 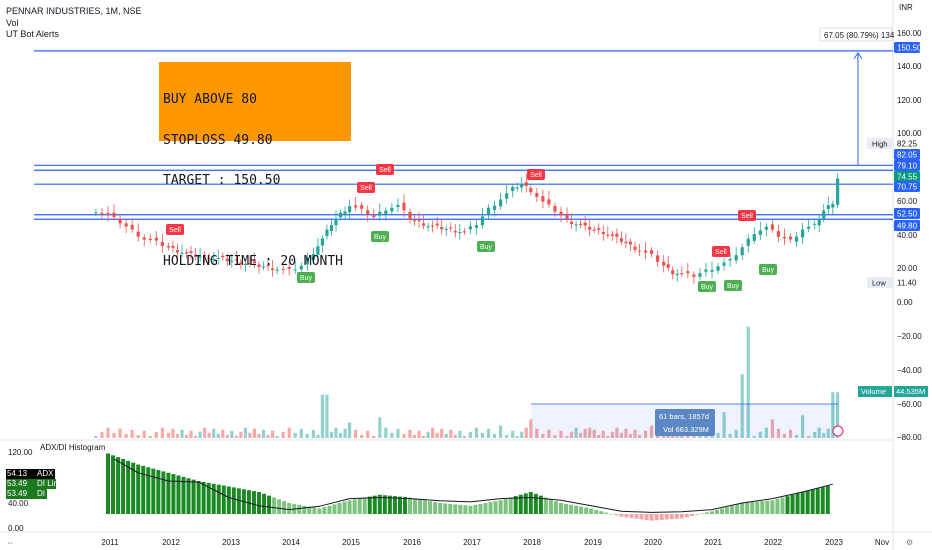 I want to click on alert-icon, so click(x=838, y=431).